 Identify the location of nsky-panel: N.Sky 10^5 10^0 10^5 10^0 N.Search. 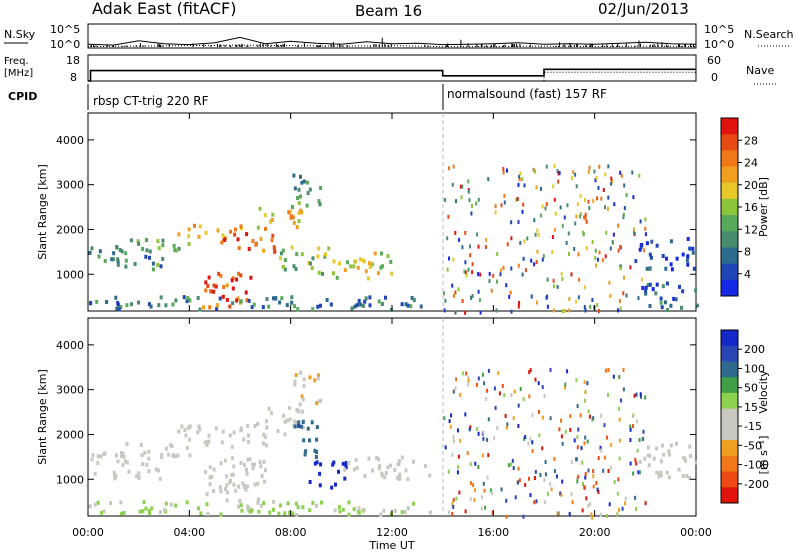
(399, 37).